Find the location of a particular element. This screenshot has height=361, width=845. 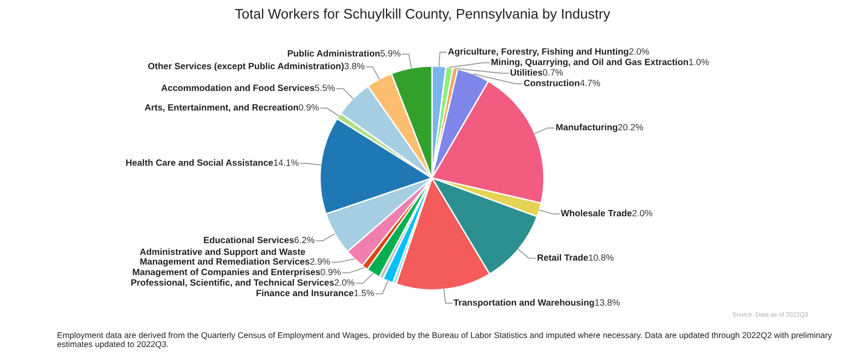

slice-label: Professional, Scientific, and Technical Services is located at coordinates (232, 283).